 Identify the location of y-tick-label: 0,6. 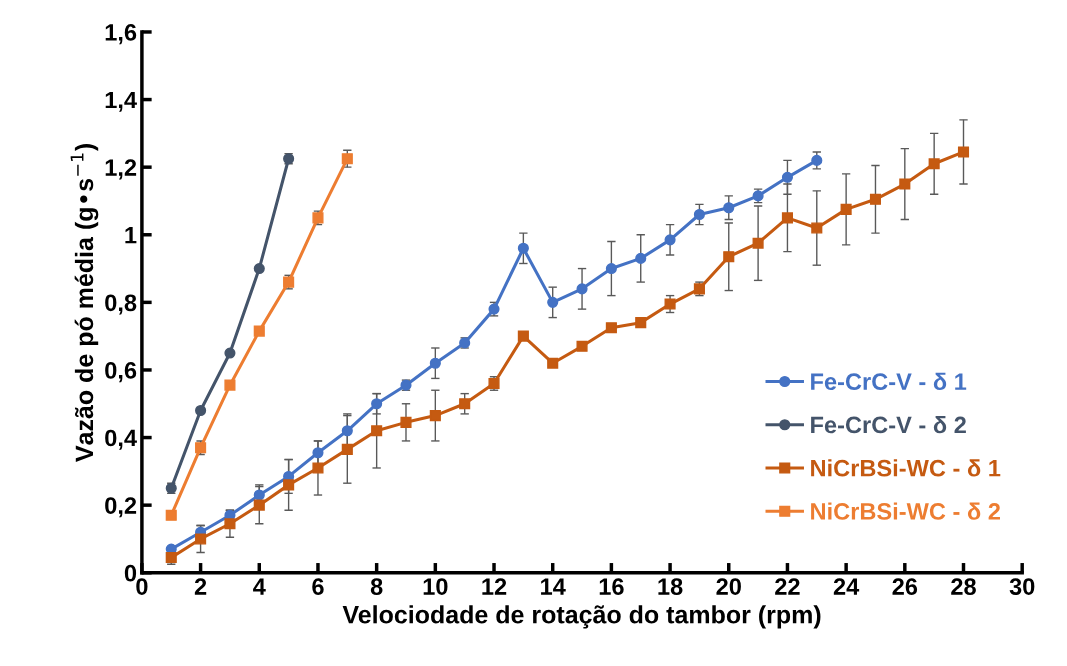
(121, 372).